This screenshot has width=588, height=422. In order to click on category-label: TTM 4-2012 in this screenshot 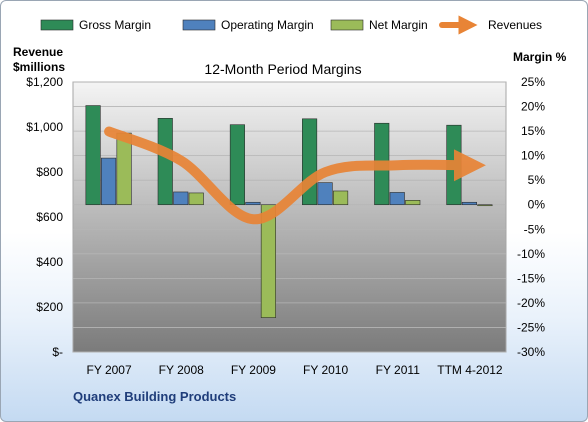, I will do `click(470, 370)`.